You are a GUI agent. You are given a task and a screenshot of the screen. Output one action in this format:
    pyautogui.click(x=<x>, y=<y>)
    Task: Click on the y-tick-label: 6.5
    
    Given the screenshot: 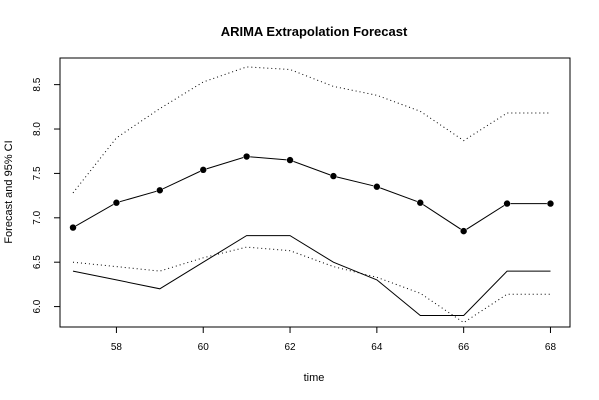 What is the action you would take?
    pyautogui.click(x=37, y=262)
    